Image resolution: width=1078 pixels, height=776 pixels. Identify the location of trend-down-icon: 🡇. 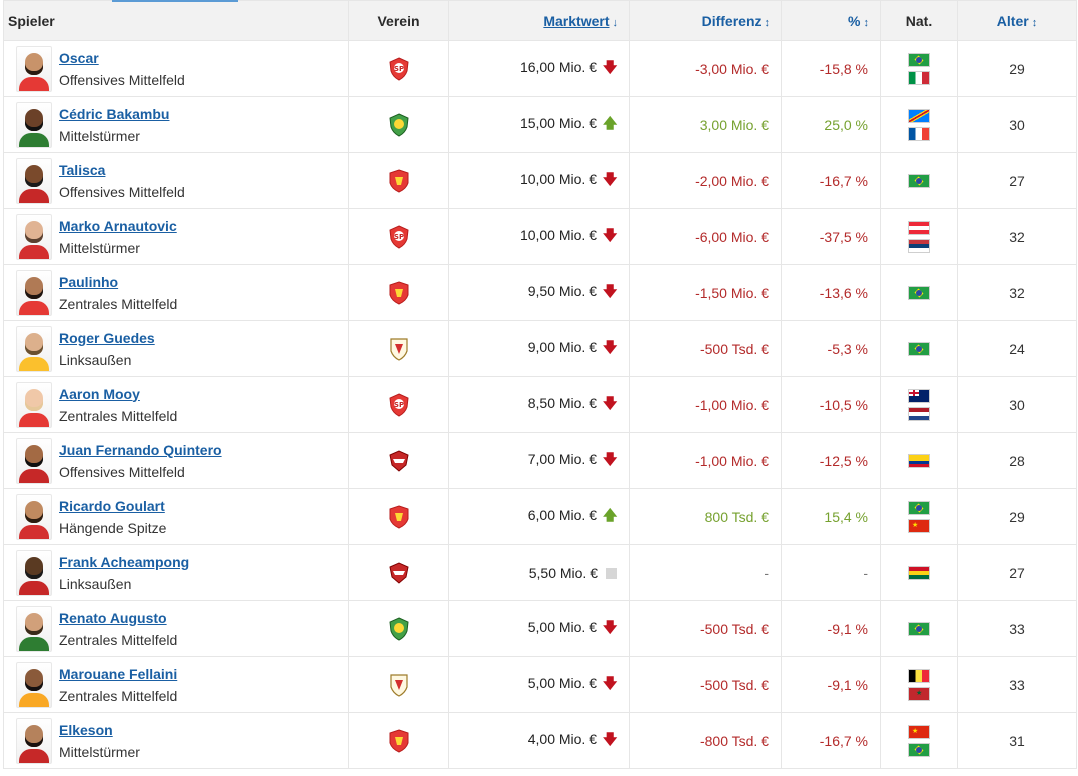
(610, 626).